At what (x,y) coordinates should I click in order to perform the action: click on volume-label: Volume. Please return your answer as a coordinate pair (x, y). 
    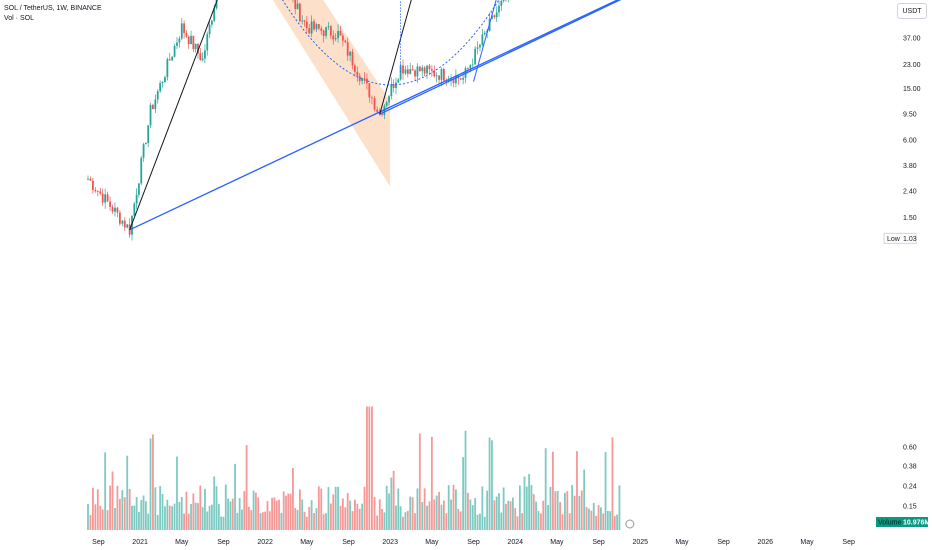
    Looking at the image, I should click on (889, 523).